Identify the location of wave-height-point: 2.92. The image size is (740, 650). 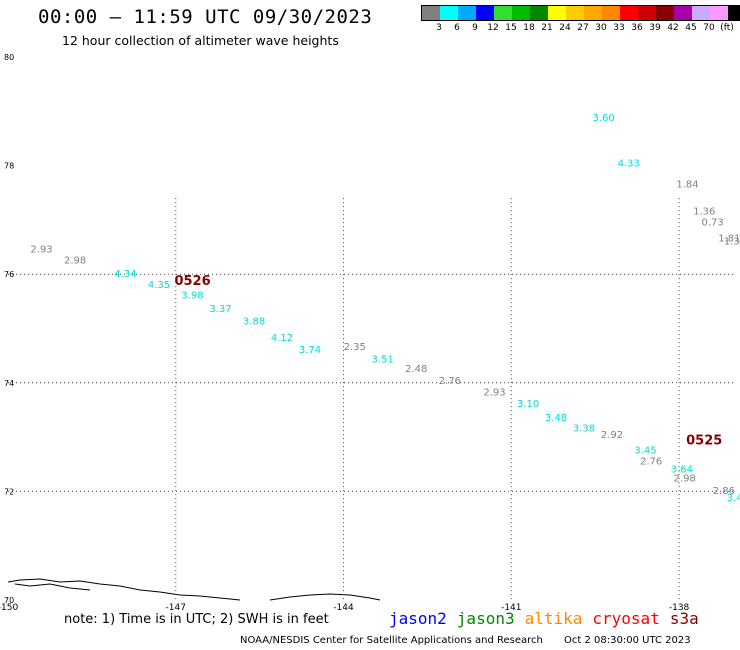
(612, 435).